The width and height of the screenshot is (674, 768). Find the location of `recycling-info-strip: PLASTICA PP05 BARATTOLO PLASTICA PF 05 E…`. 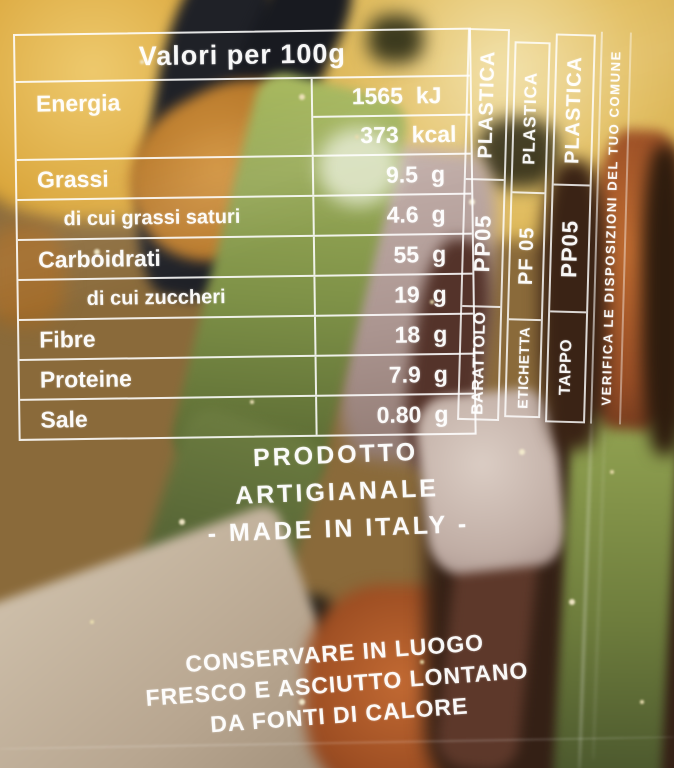

recycling-info-strip: PLASTICA PP05 BARATTOLO PLASTICA PF 05 E… is located at coordinates (544, 226).